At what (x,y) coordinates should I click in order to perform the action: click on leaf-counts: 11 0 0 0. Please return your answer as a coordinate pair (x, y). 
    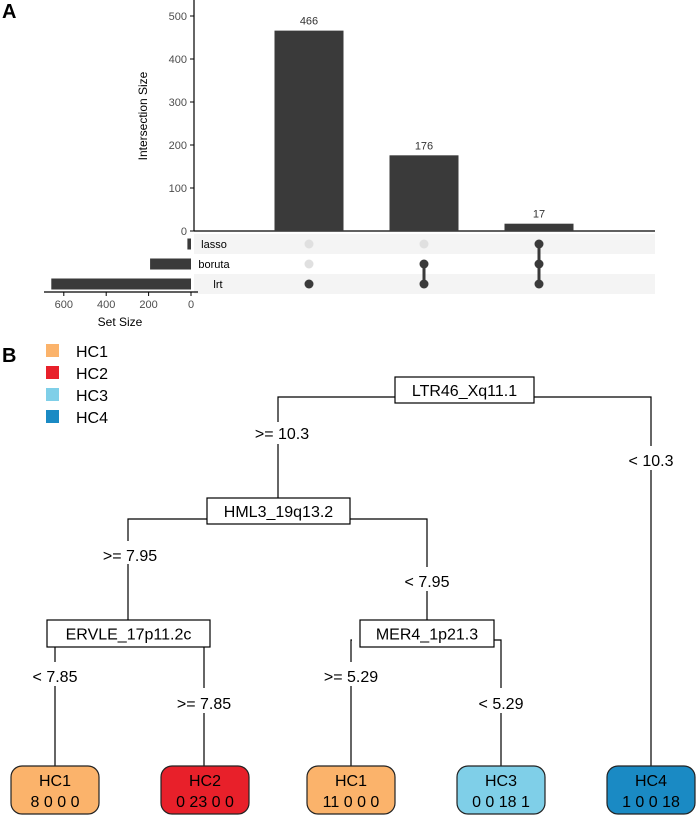
    Looking at the image, I should click on (351, 802).